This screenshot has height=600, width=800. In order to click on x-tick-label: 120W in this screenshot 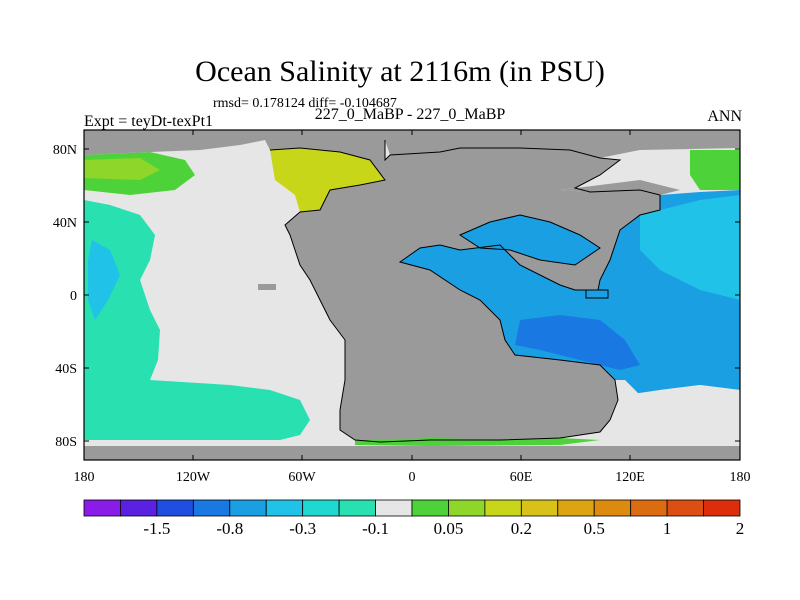, I will do `click(193, 477)`.